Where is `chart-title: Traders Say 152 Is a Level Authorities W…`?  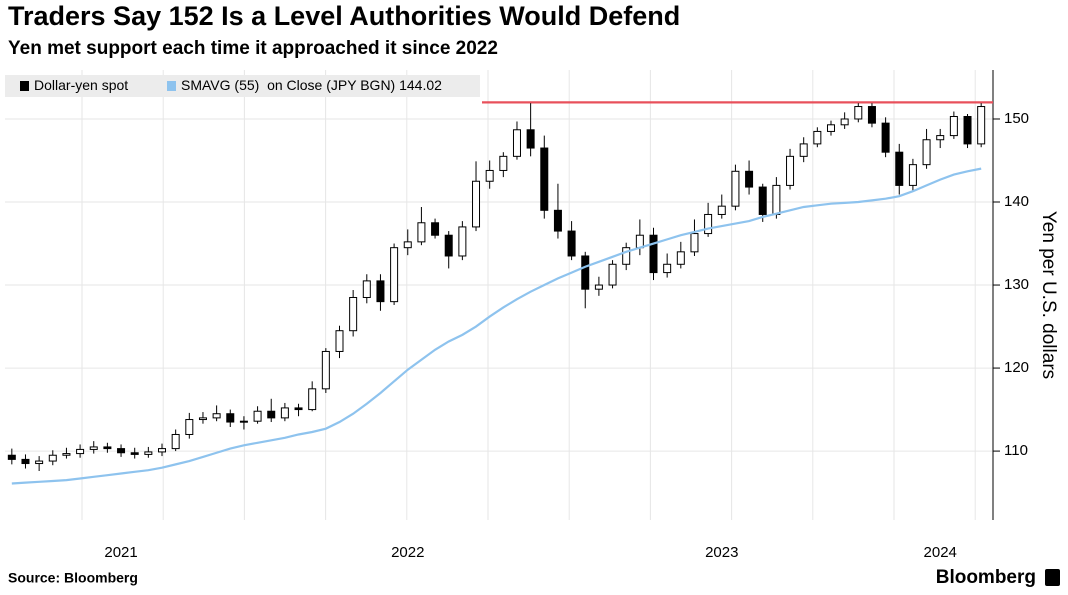
chart-title: Traders Say 152 Is a Level Authorities W… is located at coordinates (344, 16).